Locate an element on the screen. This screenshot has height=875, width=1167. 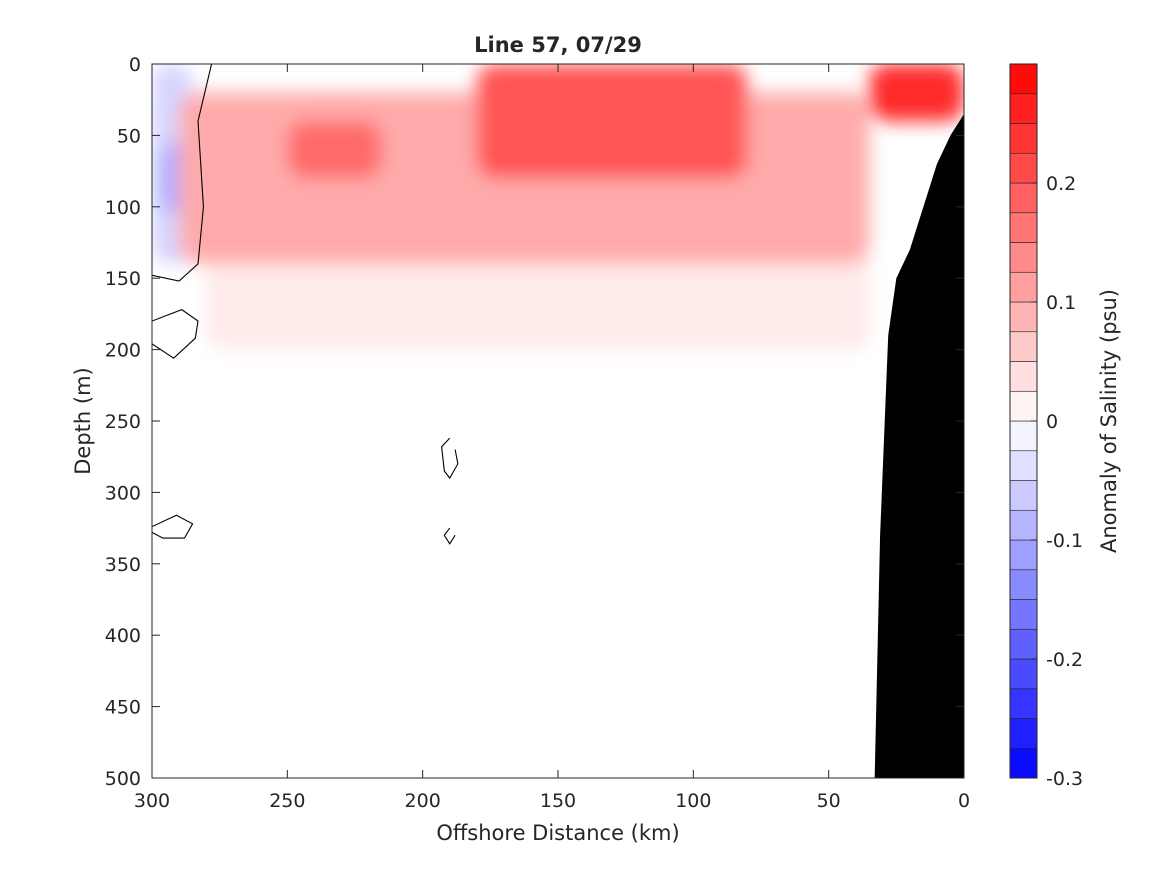
colorbar-tick-label: 0.1 is located at coordinates (1061, 303).